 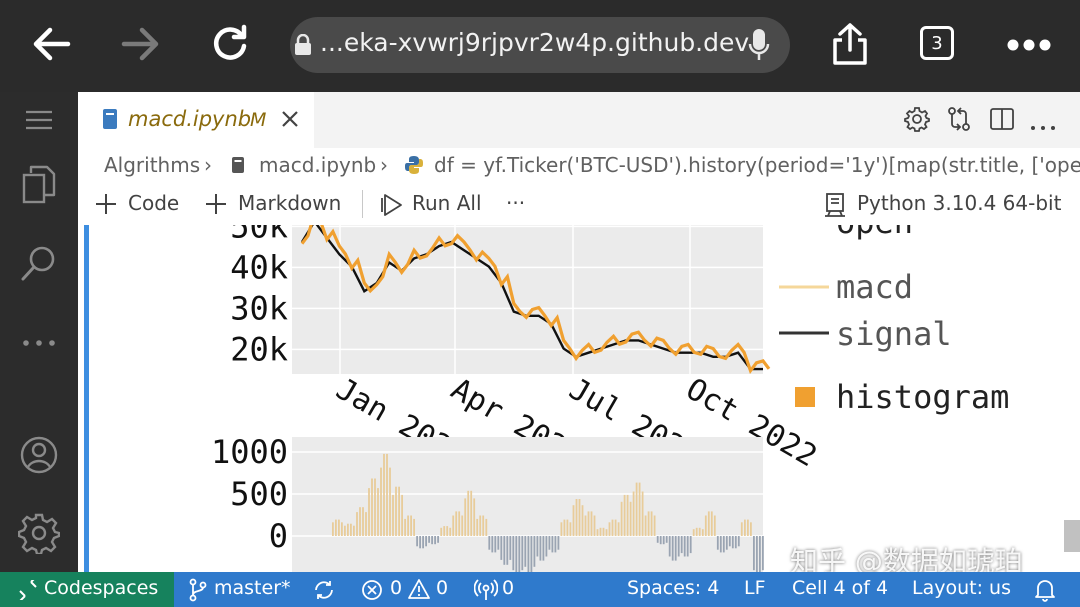 I want to click on address-bar, so click(x=540, y=45).